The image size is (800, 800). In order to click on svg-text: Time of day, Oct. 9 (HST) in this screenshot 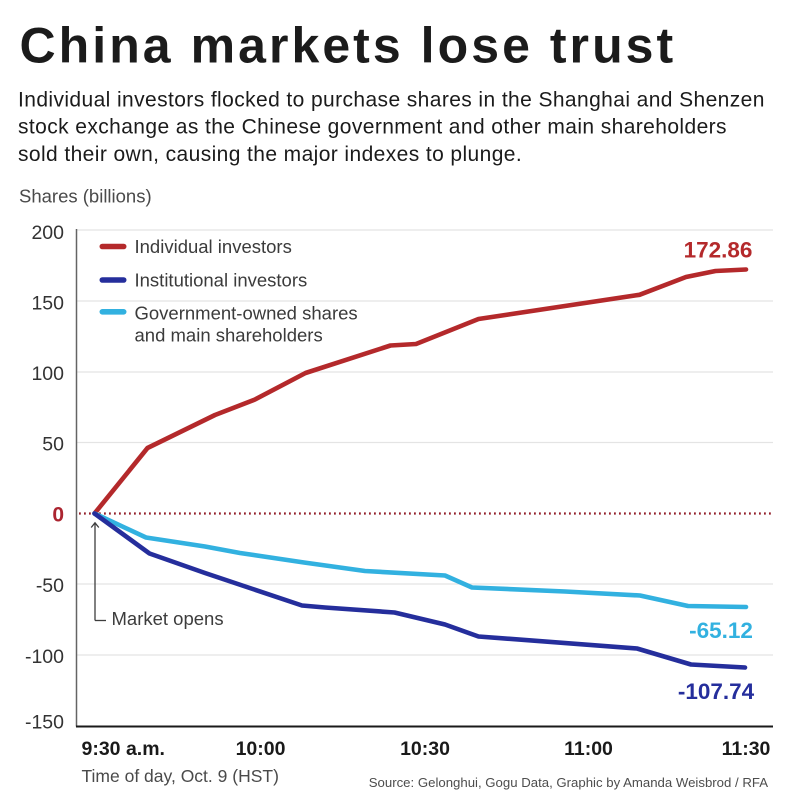, I will do `click(180, 776)`.